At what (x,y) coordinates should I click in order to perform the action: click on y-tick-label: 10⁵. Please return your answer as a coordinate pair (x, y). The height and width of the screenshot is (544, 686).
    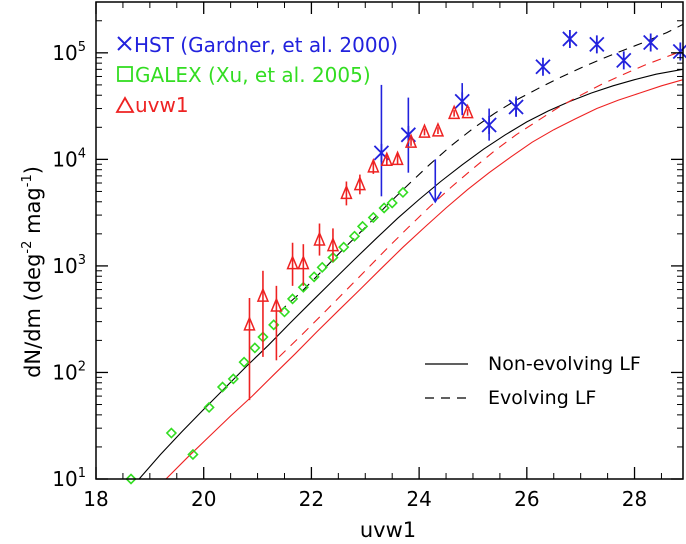
    Looking at the image, I should click on (69, 52).